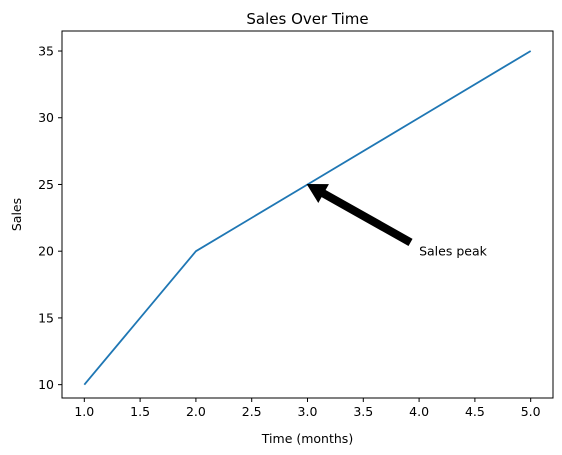 The image size is (562, 455). Describe the element at coordinates (46, 317) in the screenshot. I see `y-tick-label: 15` at that location.